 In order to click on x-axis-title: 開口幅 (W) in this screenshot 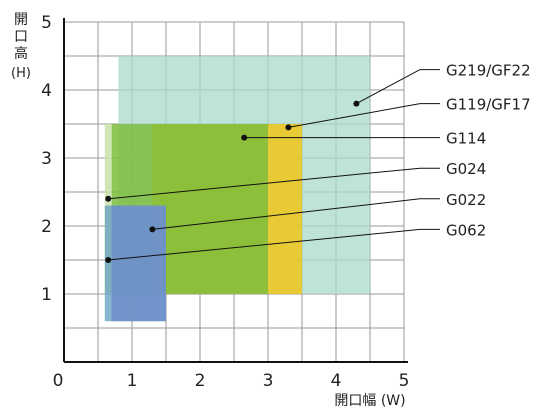, I will do `click(369, 401)`.